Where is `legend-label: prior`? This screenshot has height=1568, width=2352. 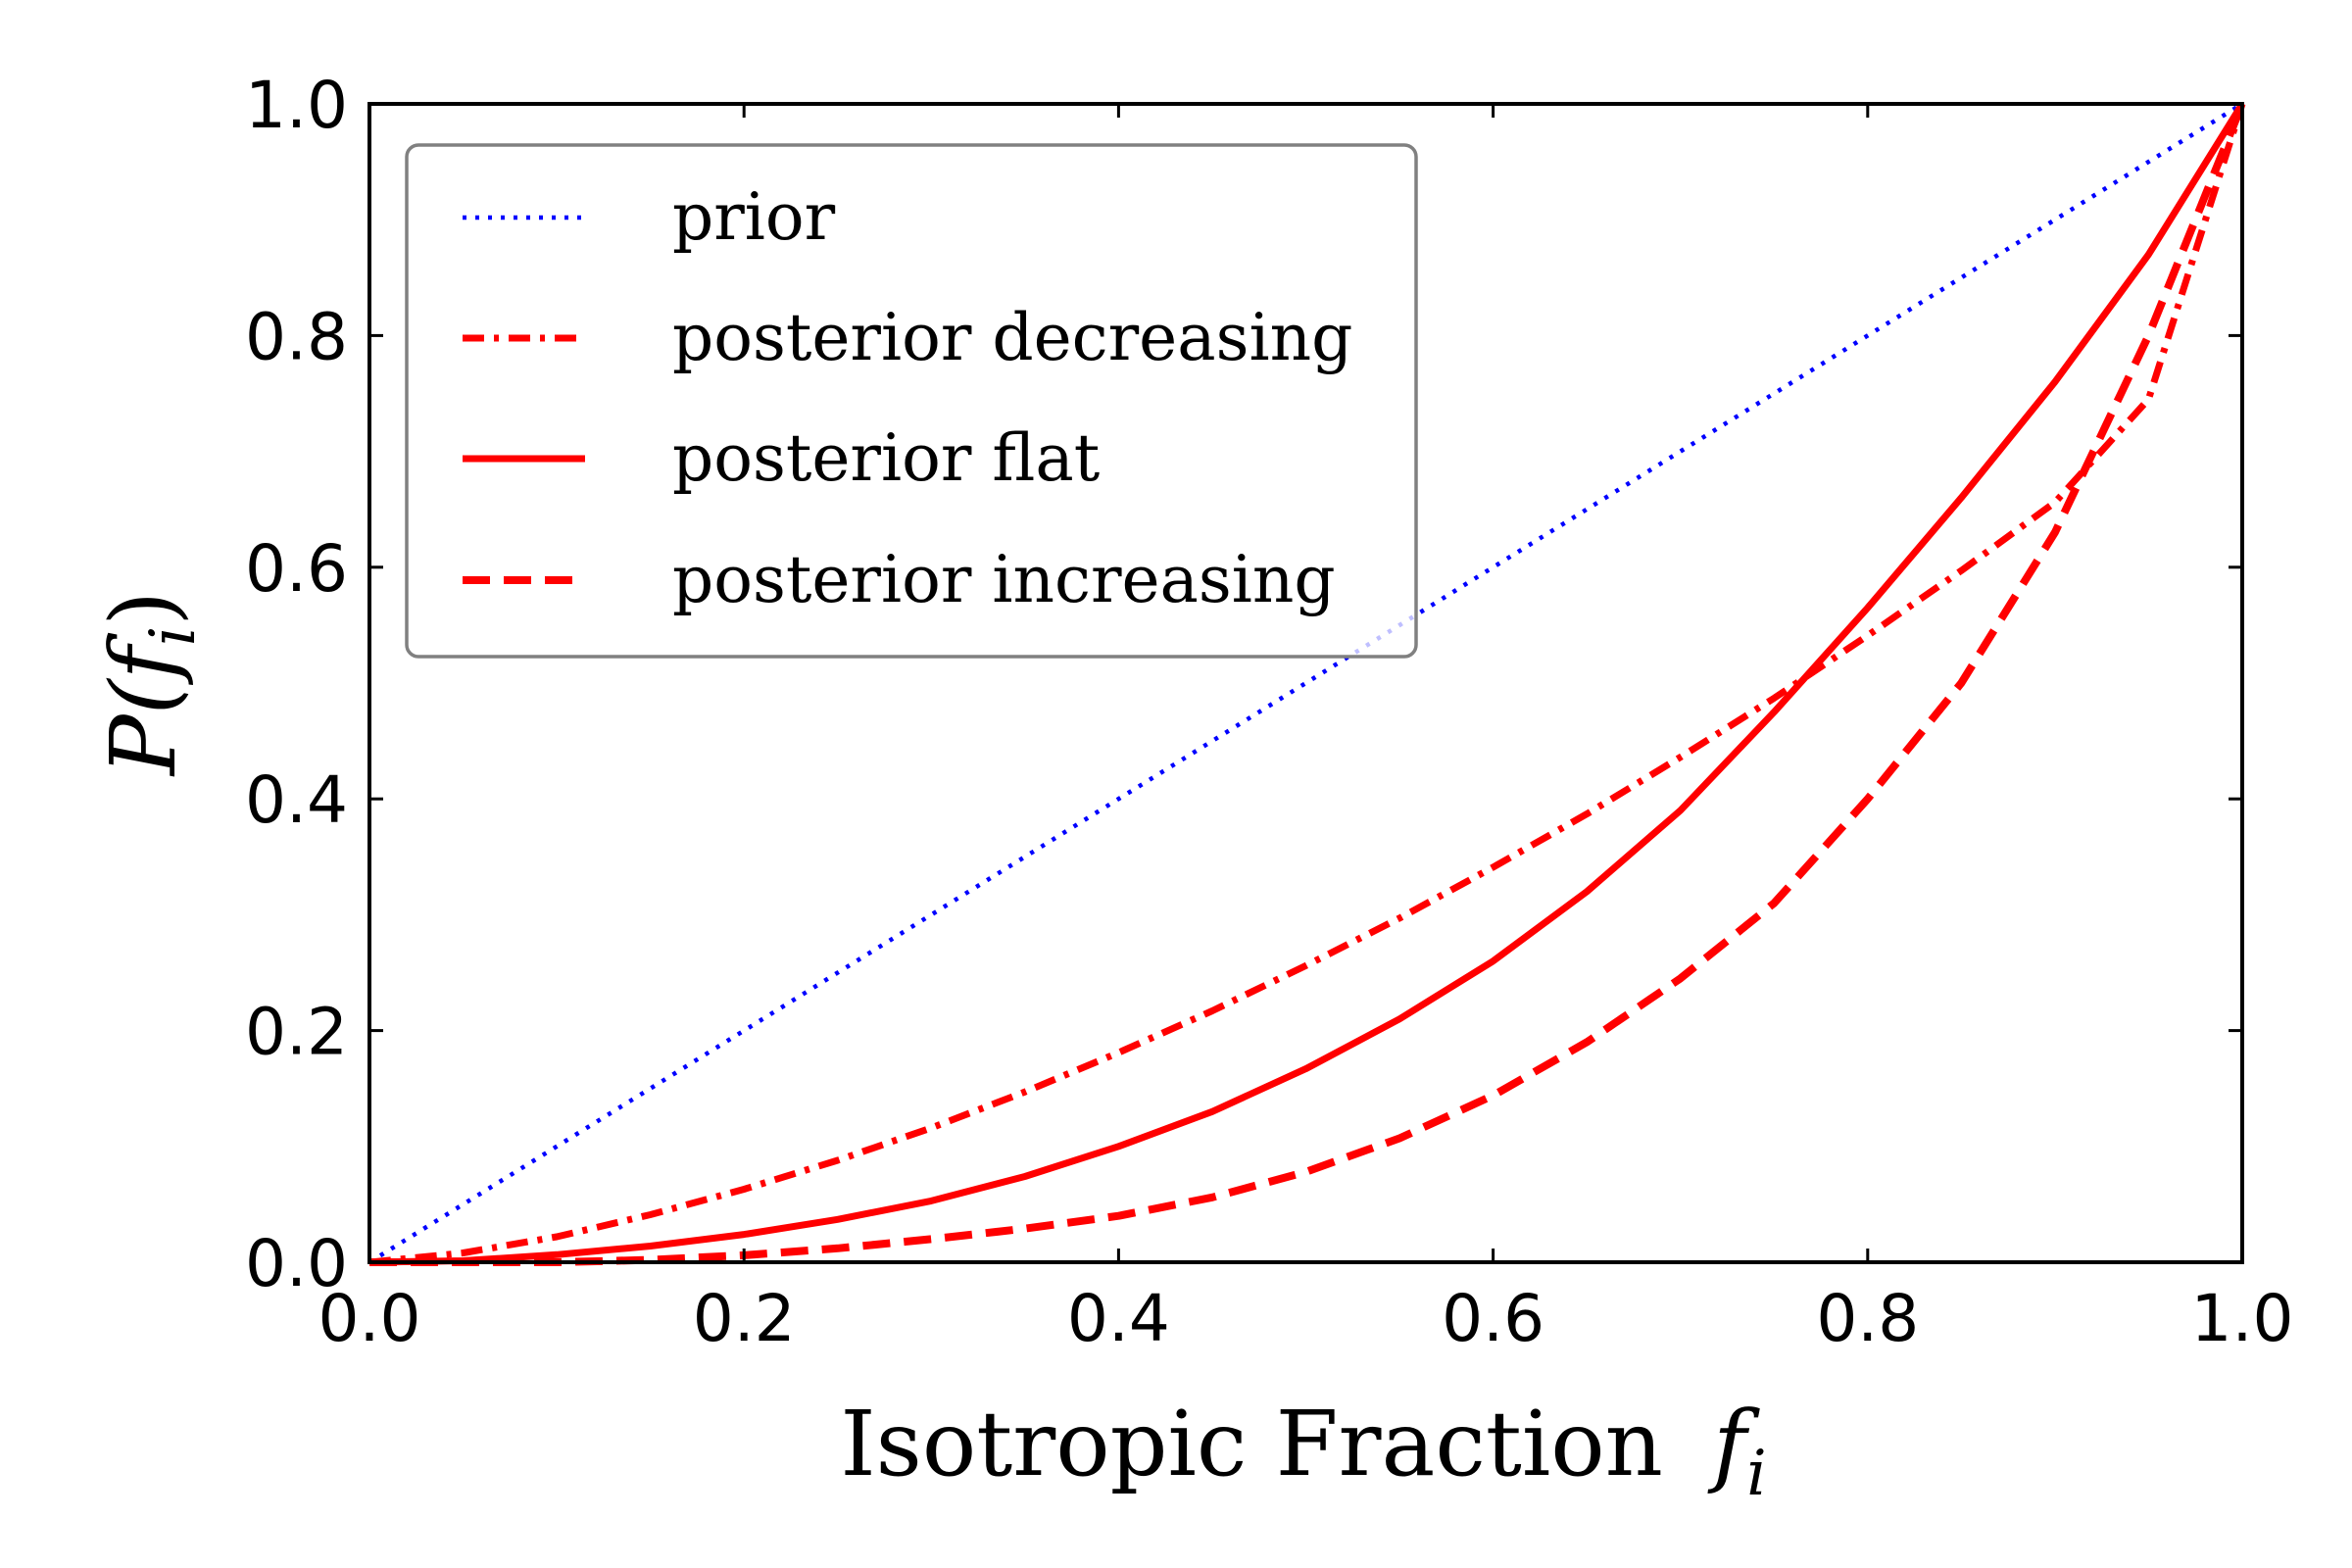 legend-label: prior is located at coordinates (754, 217).